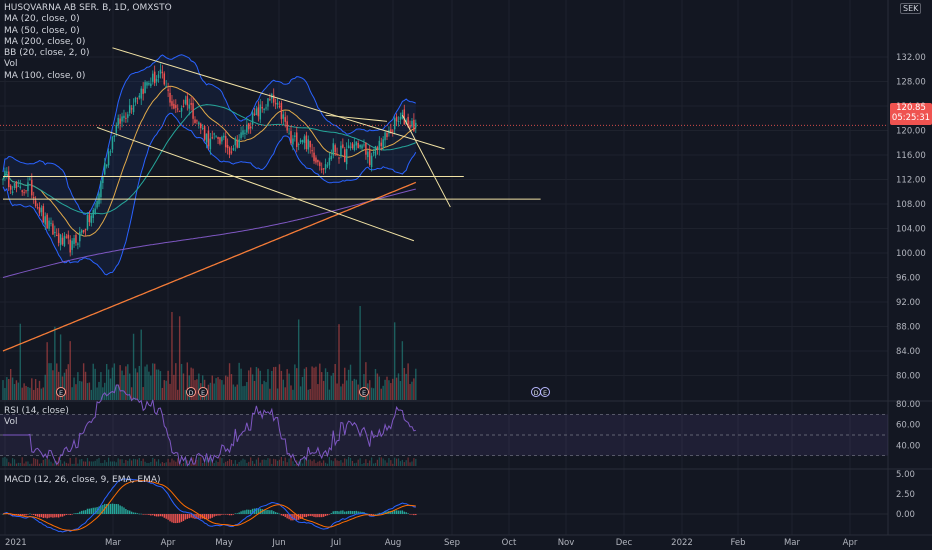 The image size is (932, 550). I want to click on last-price-label: 120.85 05:25:31, so click(911, 114).